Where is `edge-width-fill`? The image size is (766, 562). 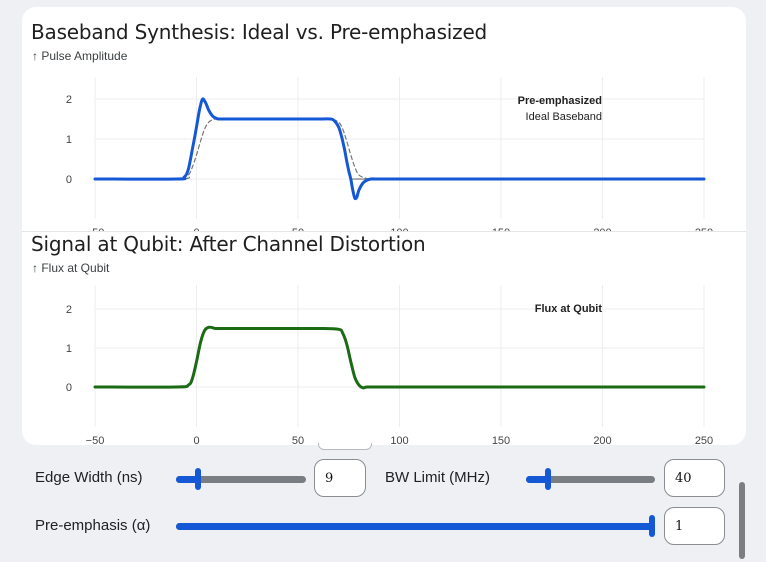 edge-width-fill is located at coordinates (187, 479).